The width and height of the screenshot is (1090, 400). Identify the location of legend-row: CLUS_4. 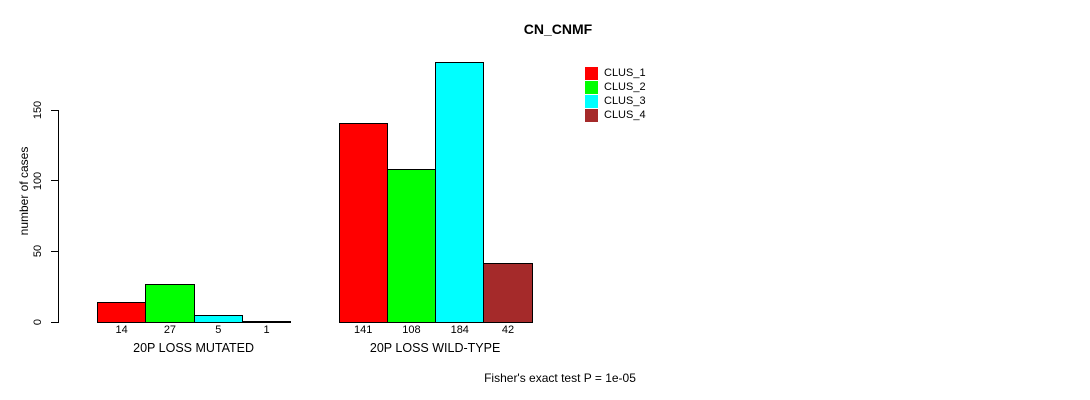
(615, 115).